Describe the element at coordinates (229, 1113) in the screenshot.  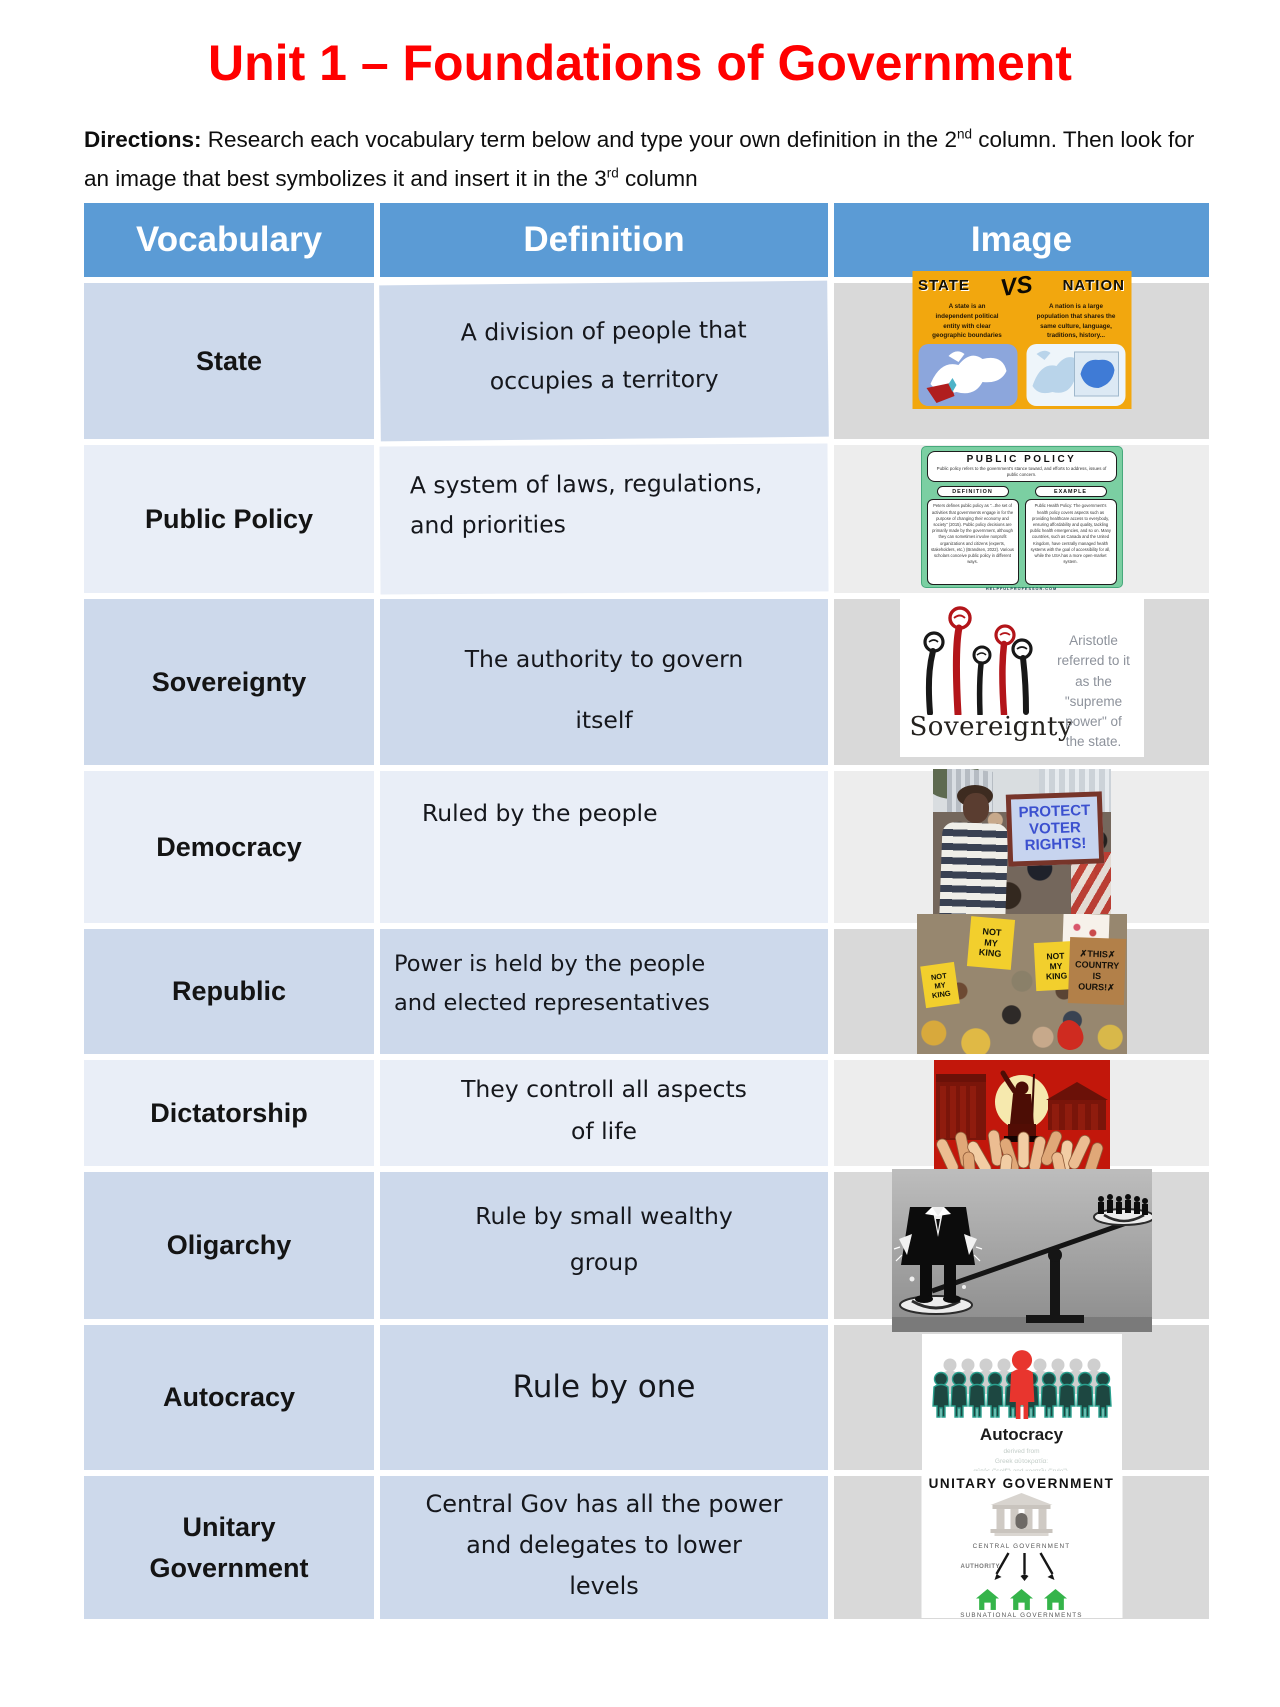
I see `vocab-cell-dictatorship: Dictatorship` at that location.